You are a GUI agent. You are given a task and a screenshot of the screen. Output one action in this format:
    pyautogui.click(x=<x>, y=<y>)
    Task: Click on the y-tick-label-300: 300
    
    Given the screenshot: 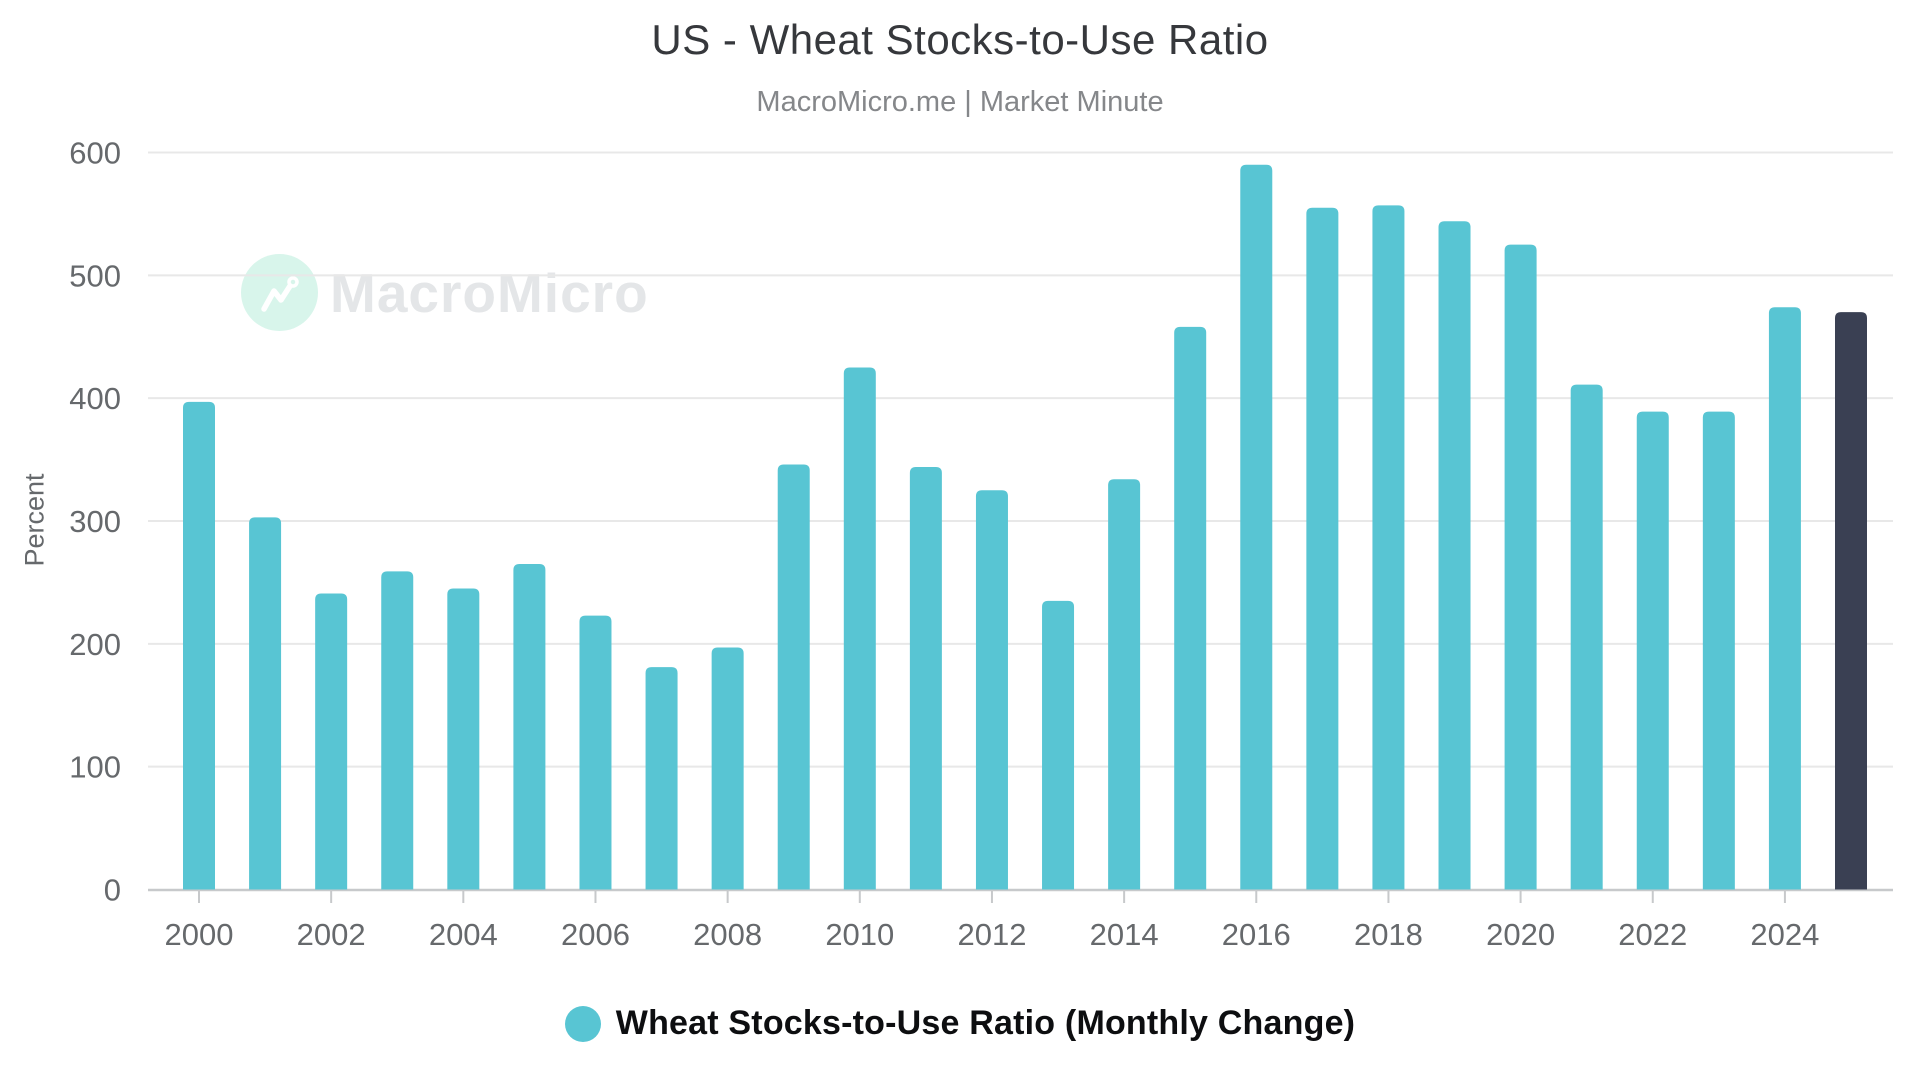 What is the action you would take?
    pyautogui.click(x=95, y=521)
    